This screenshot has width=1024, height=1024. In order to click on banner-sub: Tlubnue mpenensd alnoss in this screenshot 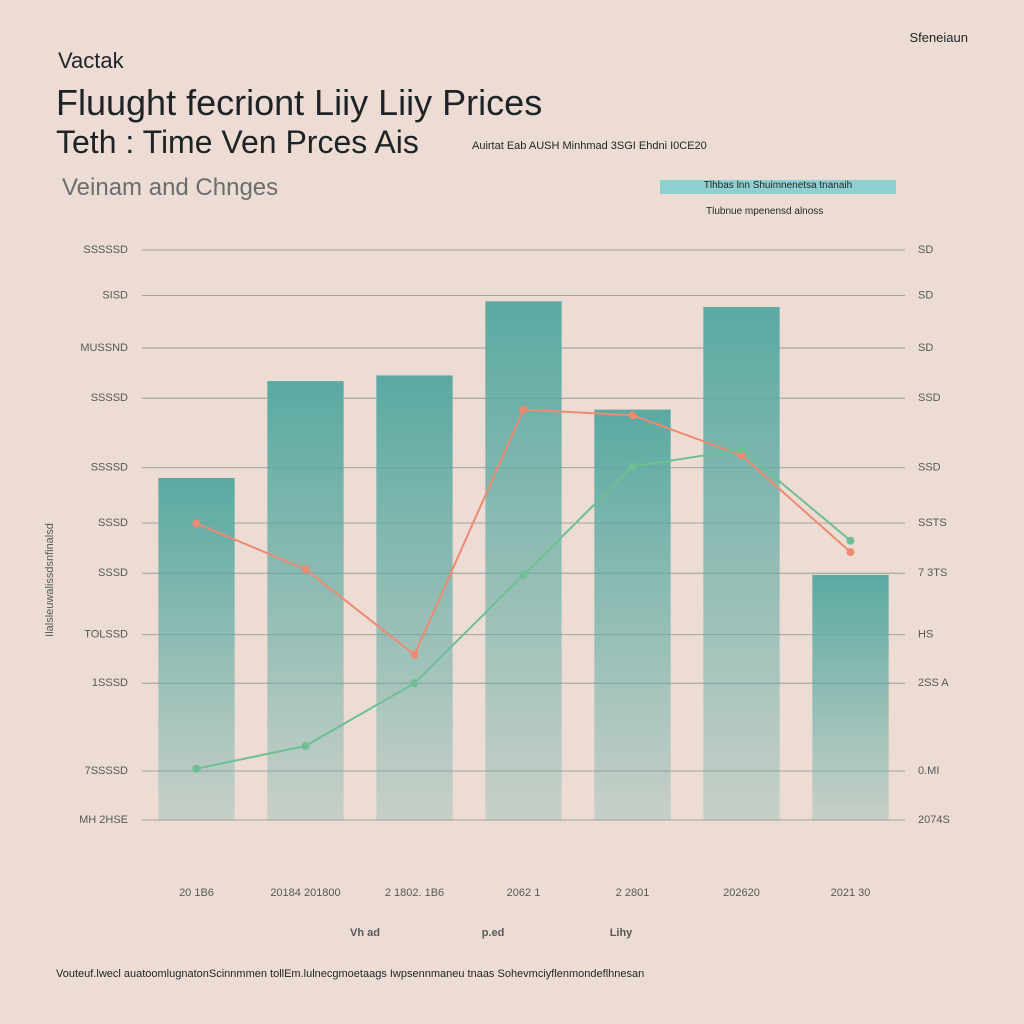, I will do `click(765, 211)`.